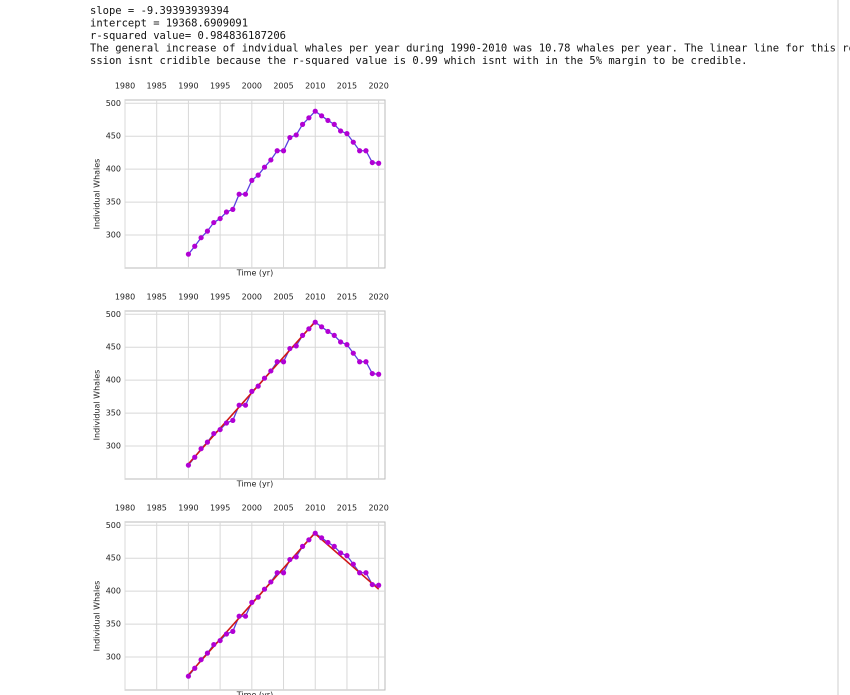  What do you see at coordinates (169, 24) in the screenshot?
I see `output-line: intercept = 19368.6909091` at bounding box center [169, 24].